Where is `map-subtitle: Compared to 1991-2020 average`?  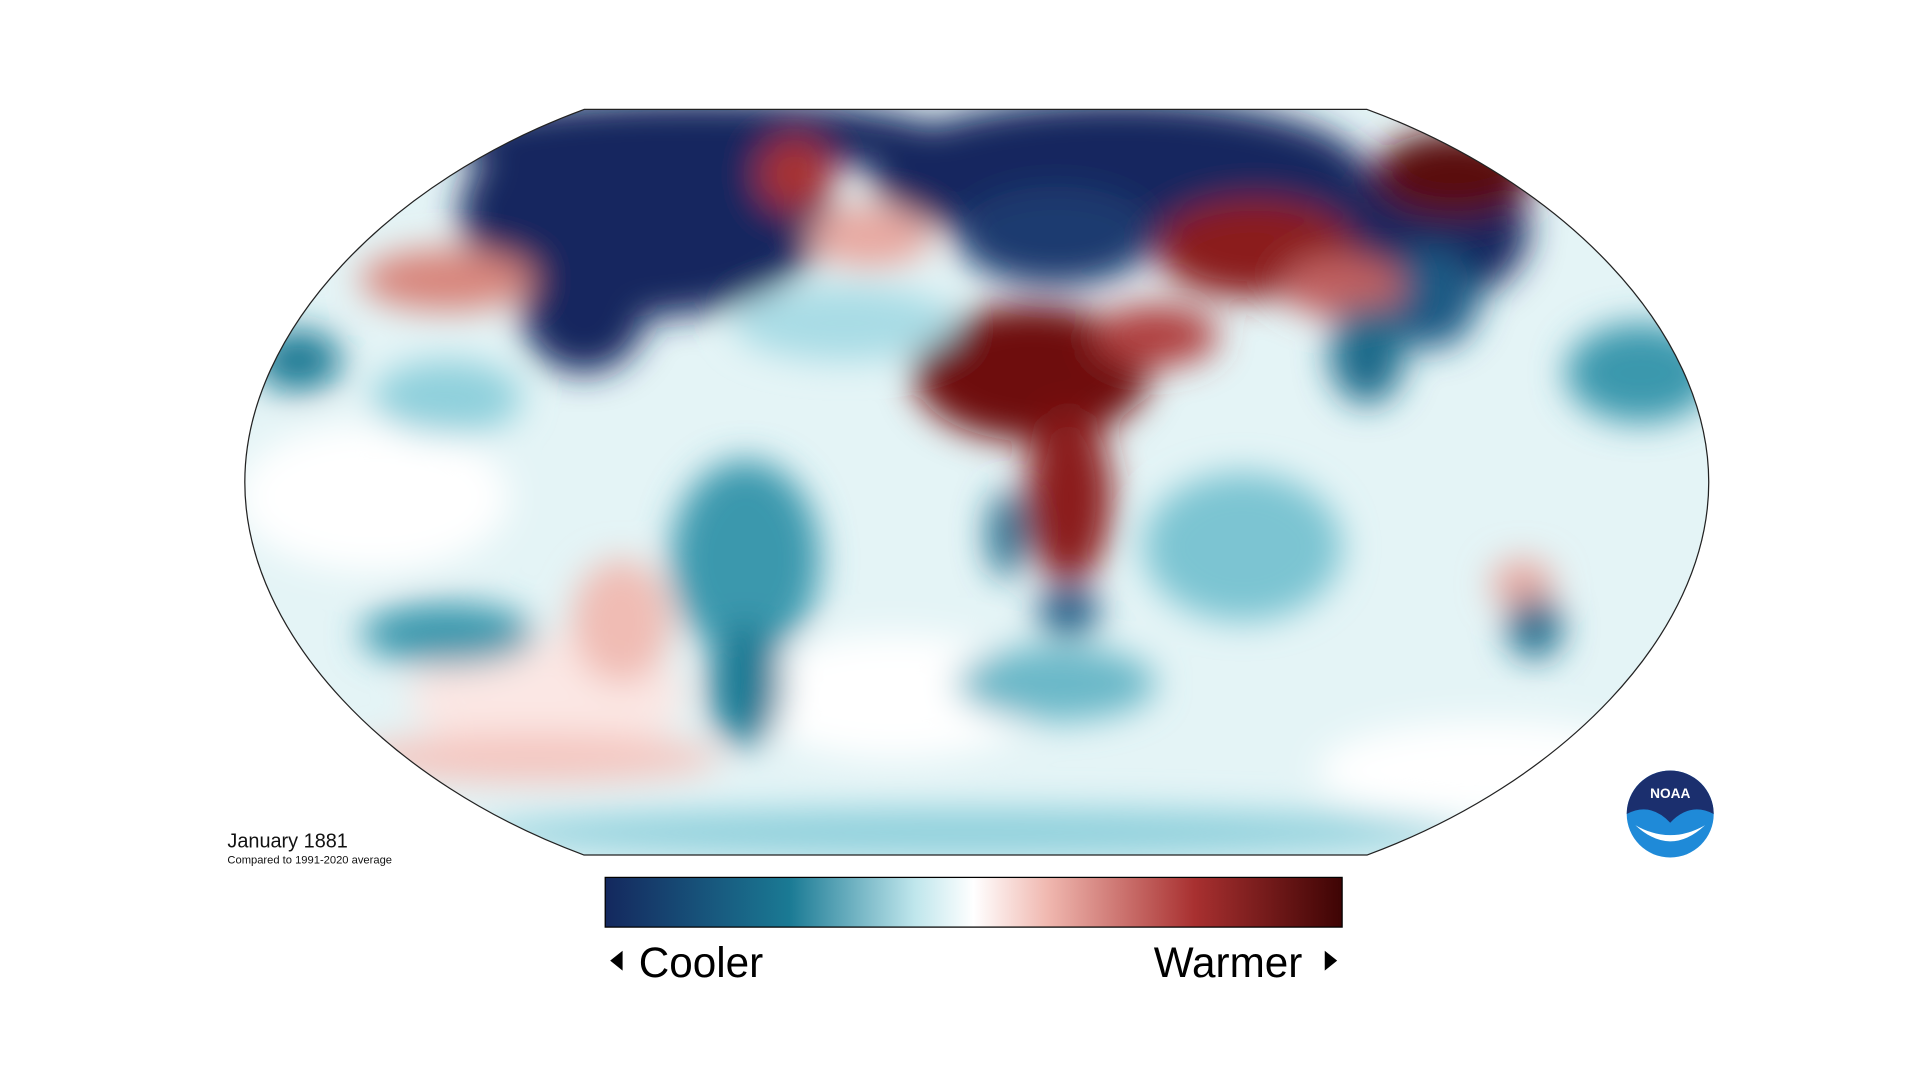
map-subtitle: Compared to 1991-2020 average is located at coordinates (309, 861).